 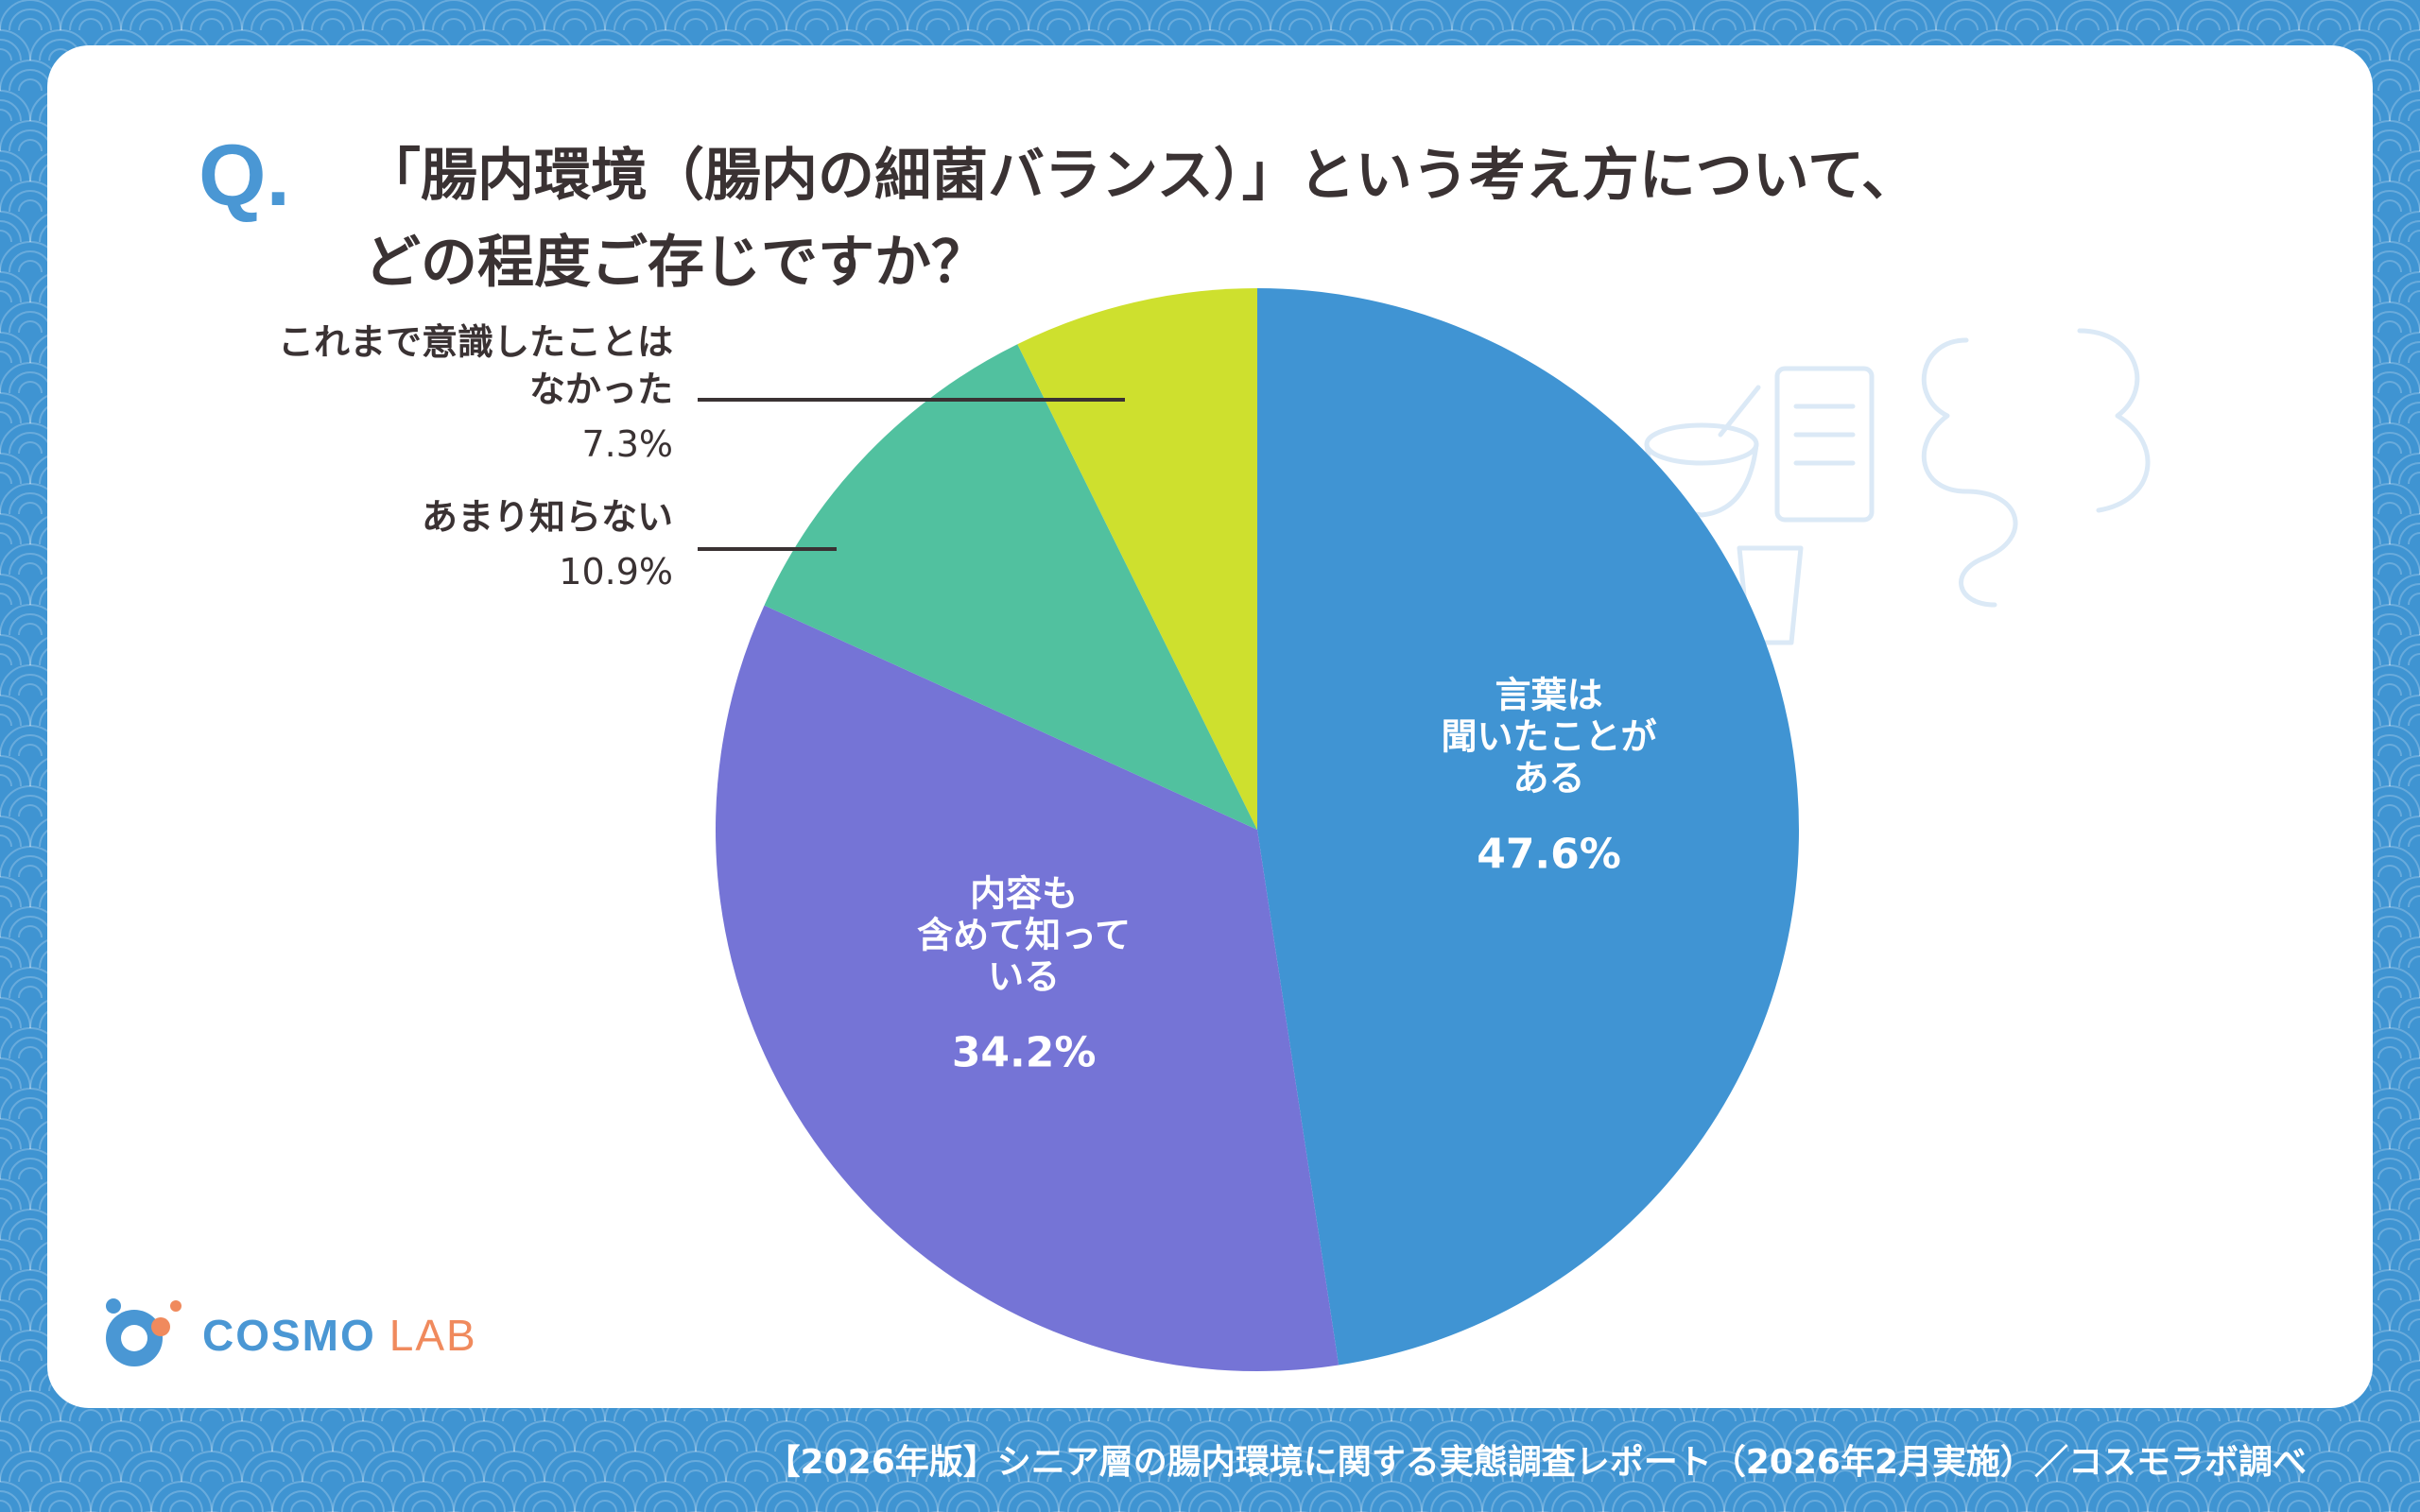 I want to click on slice-label-outside: あまり知らない 10.9%, so click(x=629, y=544).